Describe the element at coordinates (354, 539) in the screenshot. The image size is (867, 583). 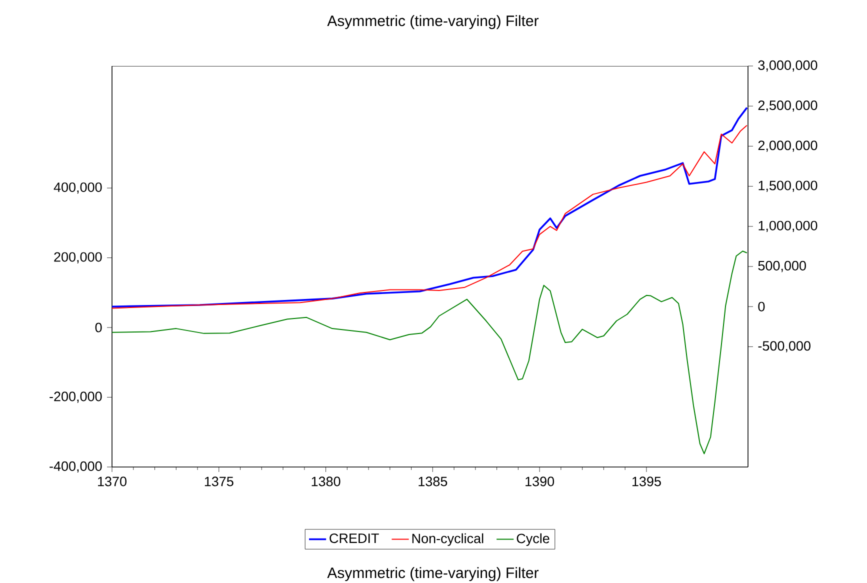
I see `legend-label: CREDIT` at that location.